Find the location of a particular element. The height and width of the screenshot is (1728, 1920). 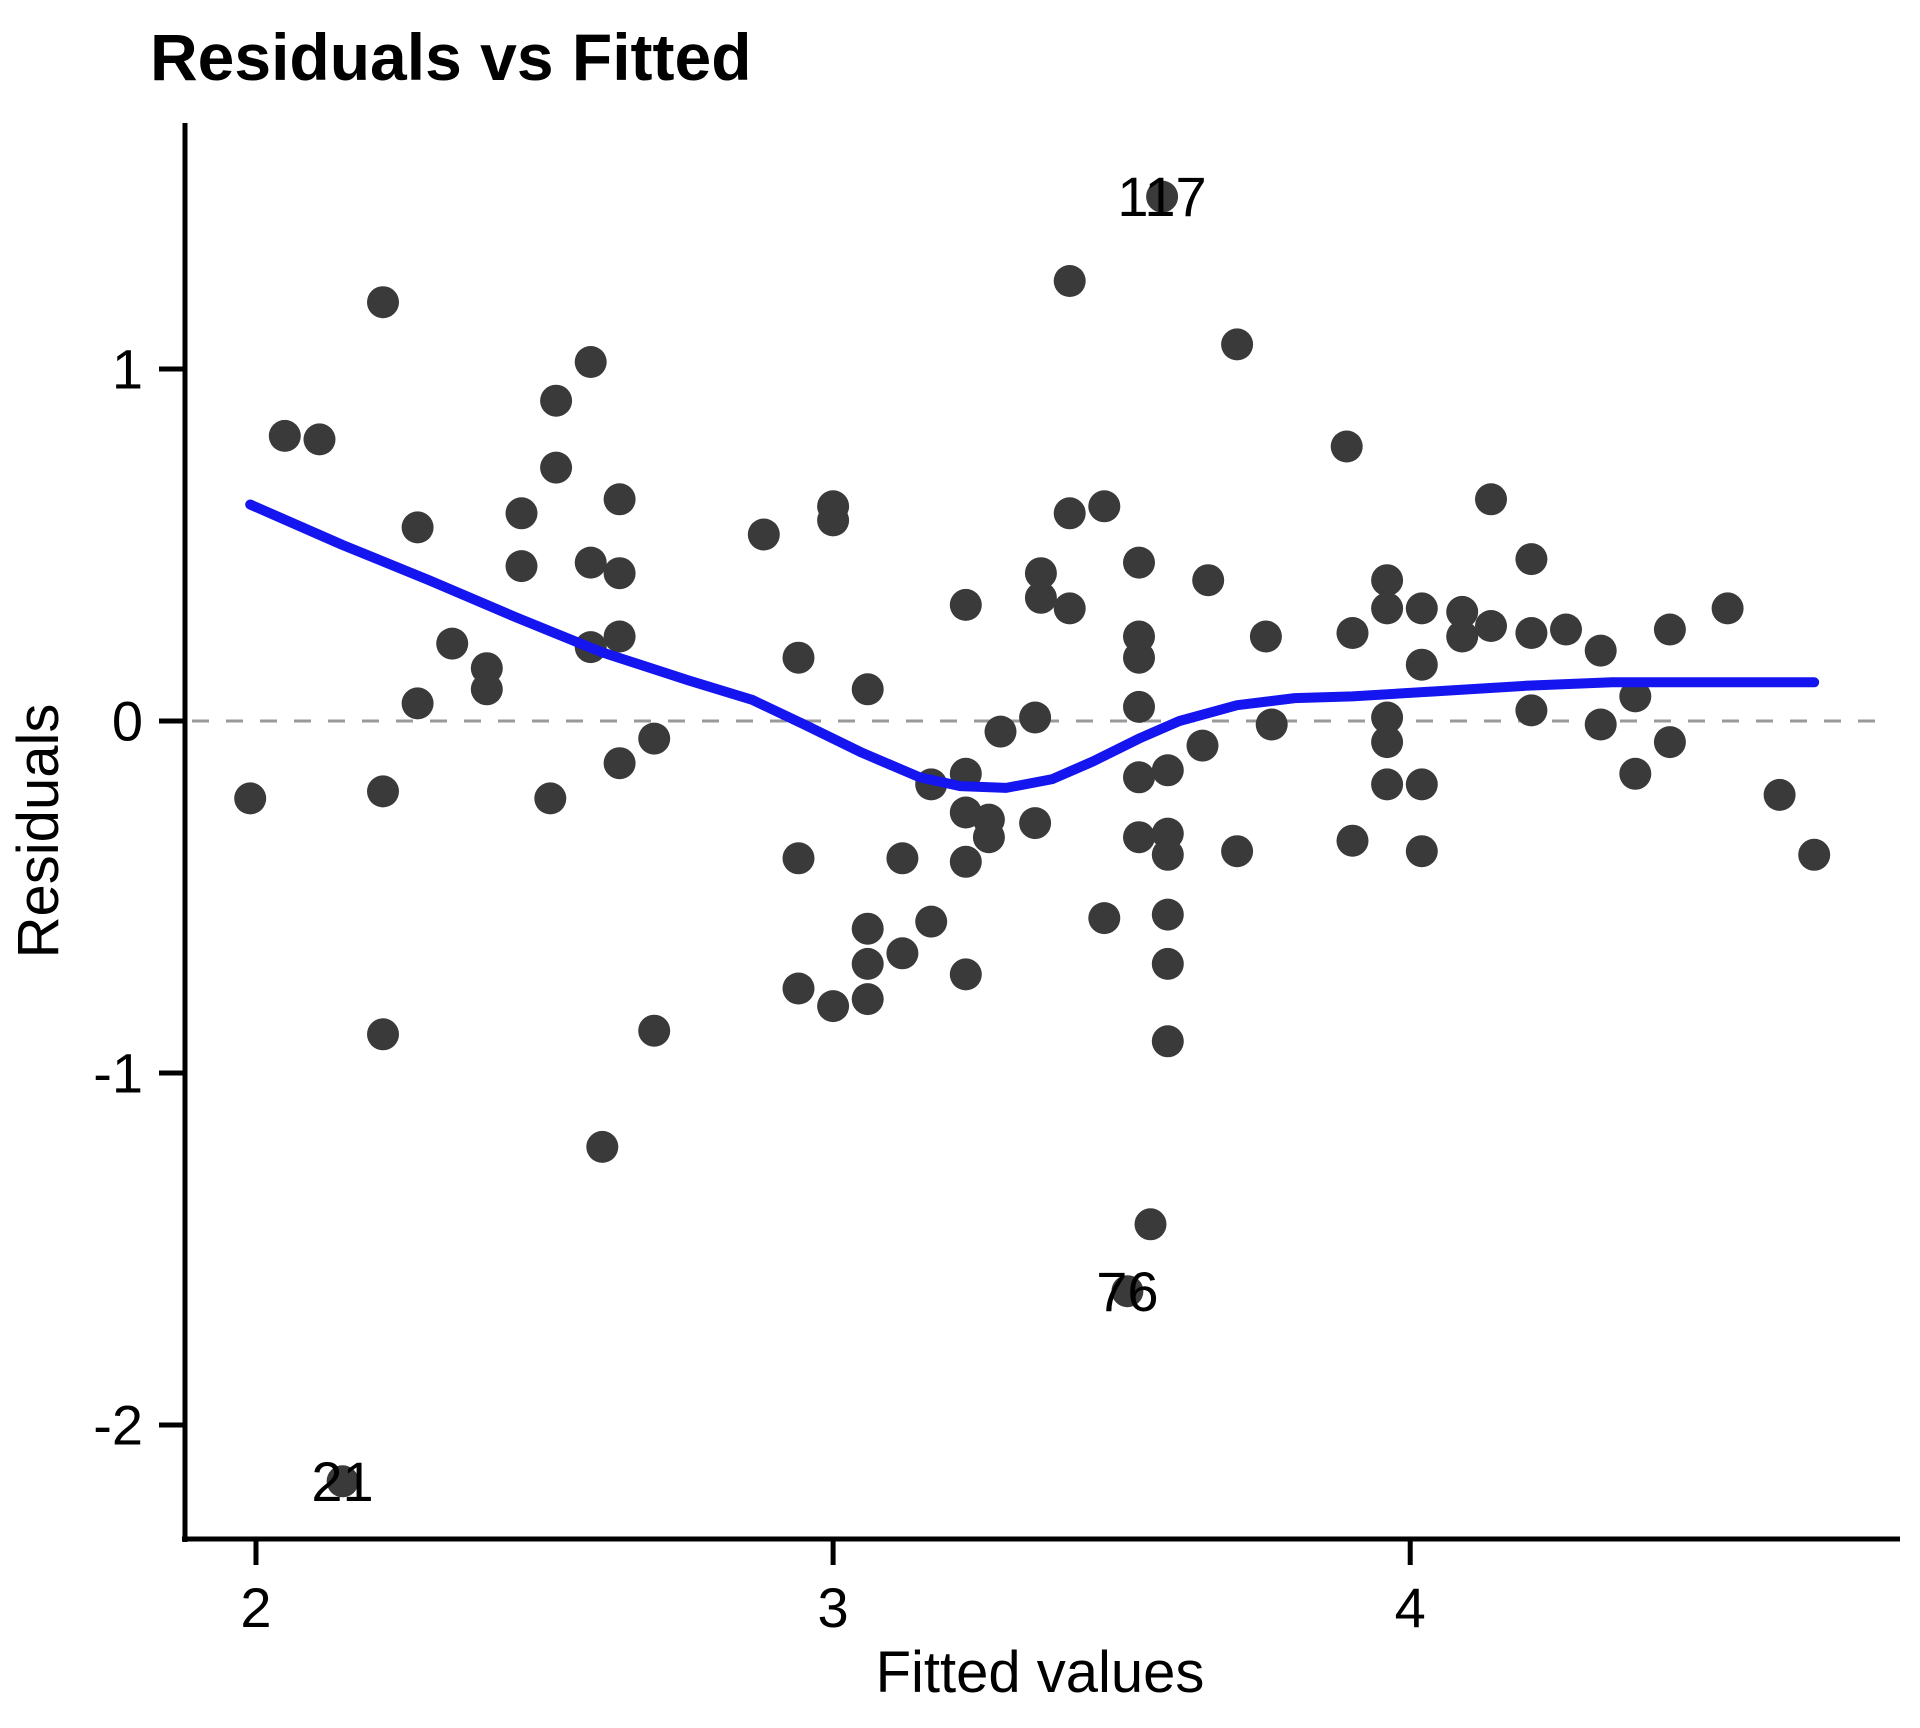

outlier-label-76: 76 is located at coordinates (1127, 1291).